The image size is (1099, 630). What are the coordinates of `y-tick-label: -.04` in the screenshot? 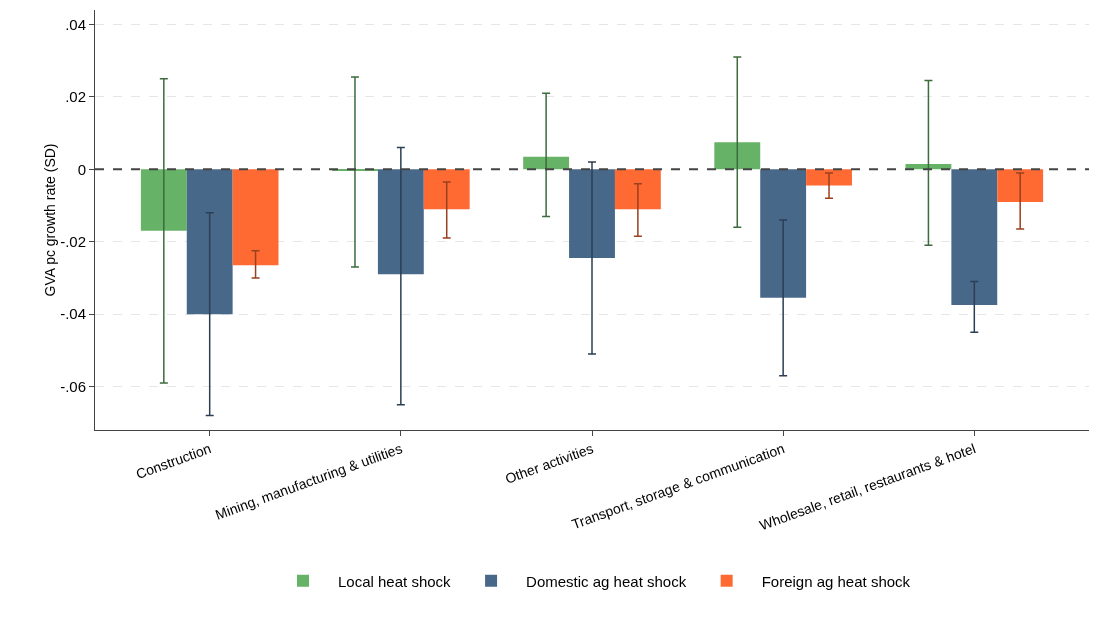 It's located at (73, 314).